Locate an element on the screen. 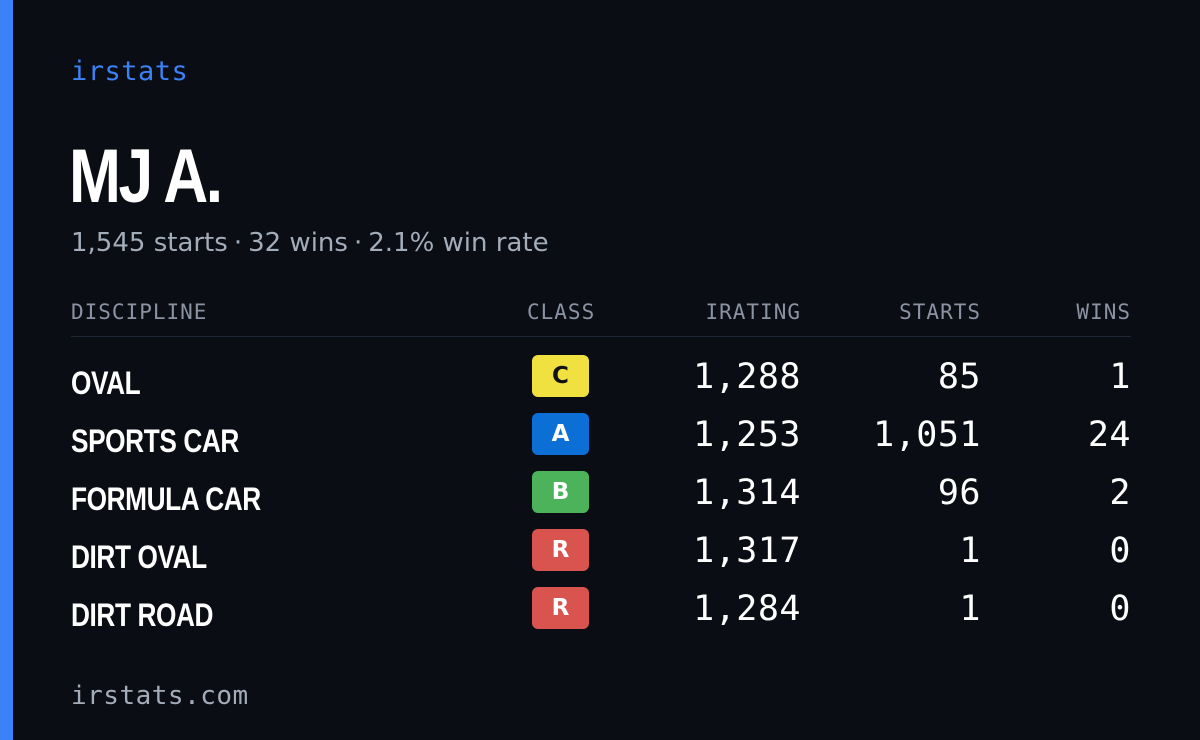 This screenshot has height=740, width=1200. row-starts: 96 is located at coordinates (959, 493).